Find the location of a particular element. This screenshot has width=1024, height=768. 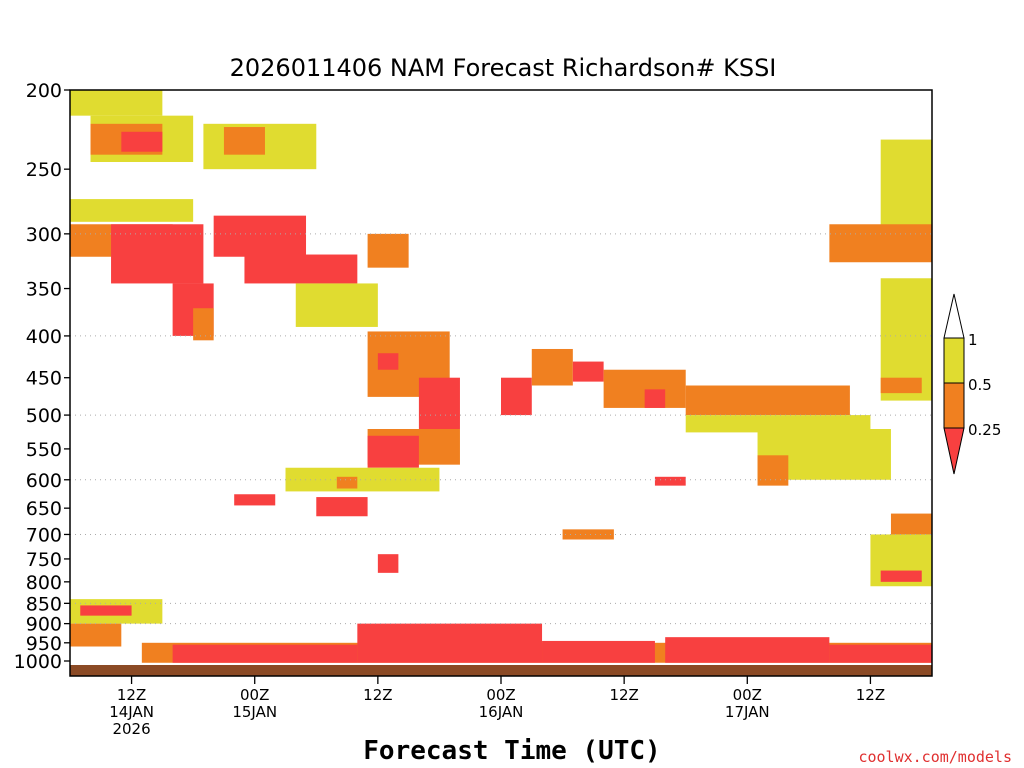

y-tick-label: 900 is located at coordinates (44, 625).